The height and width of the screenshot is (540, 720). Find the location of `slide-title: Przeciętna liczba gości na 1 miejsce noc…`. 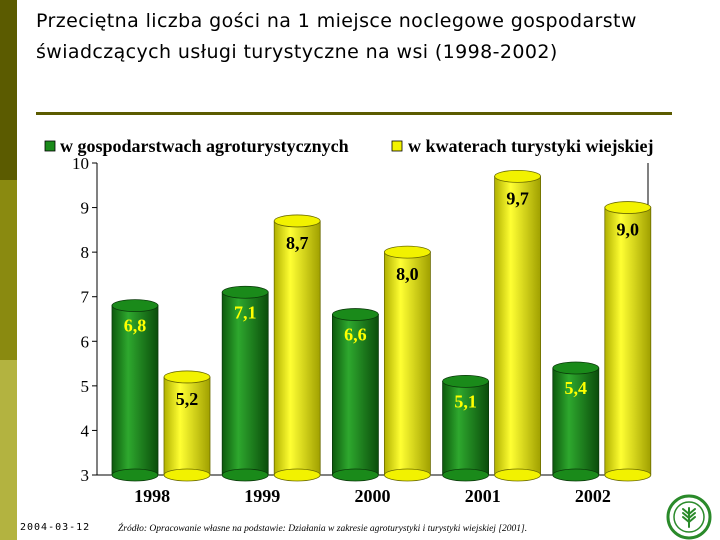

slide-title: Przeciętna liczba gości na 1 miejsce noc… is located at coordinates (336, 36).